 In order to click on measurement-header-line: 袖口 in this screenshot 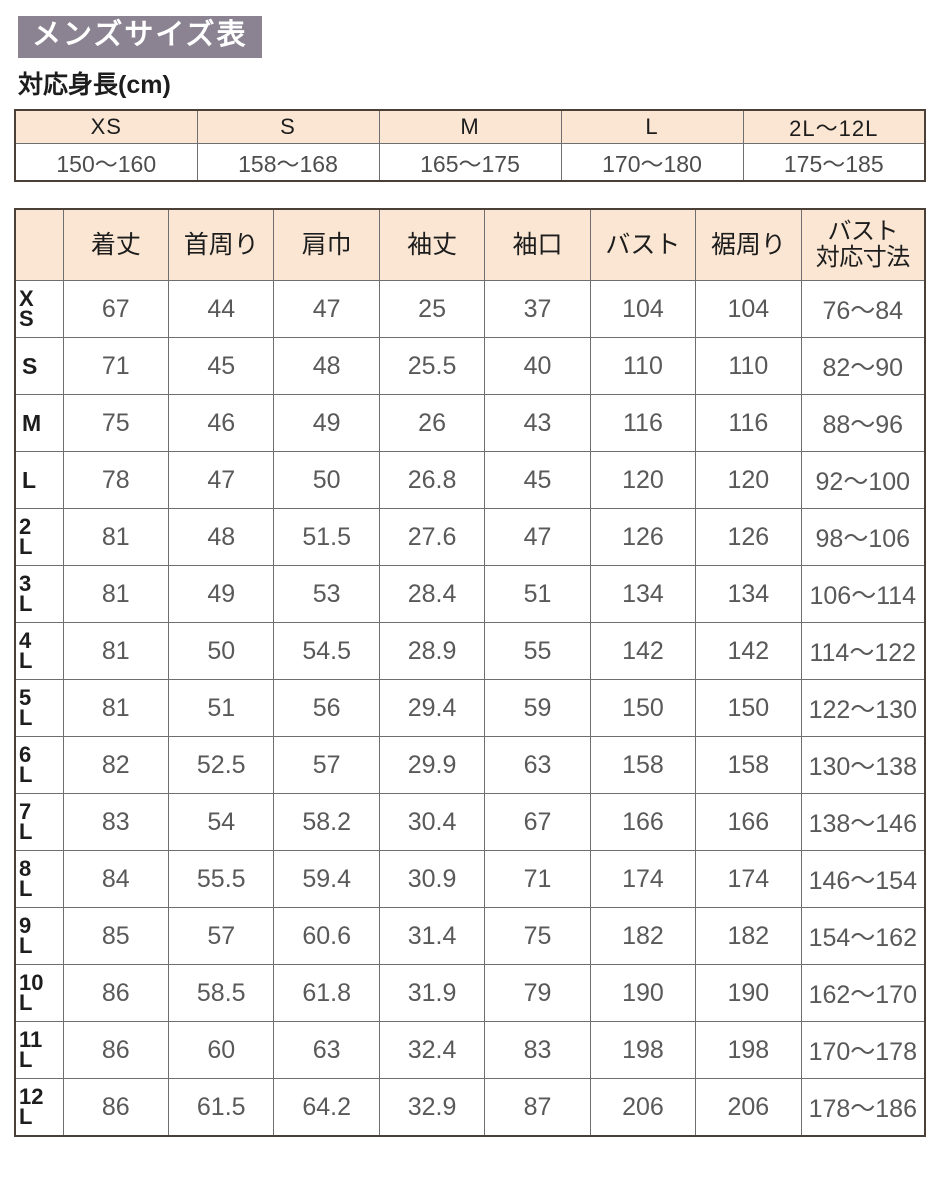, I will do `click(537, 245)`.